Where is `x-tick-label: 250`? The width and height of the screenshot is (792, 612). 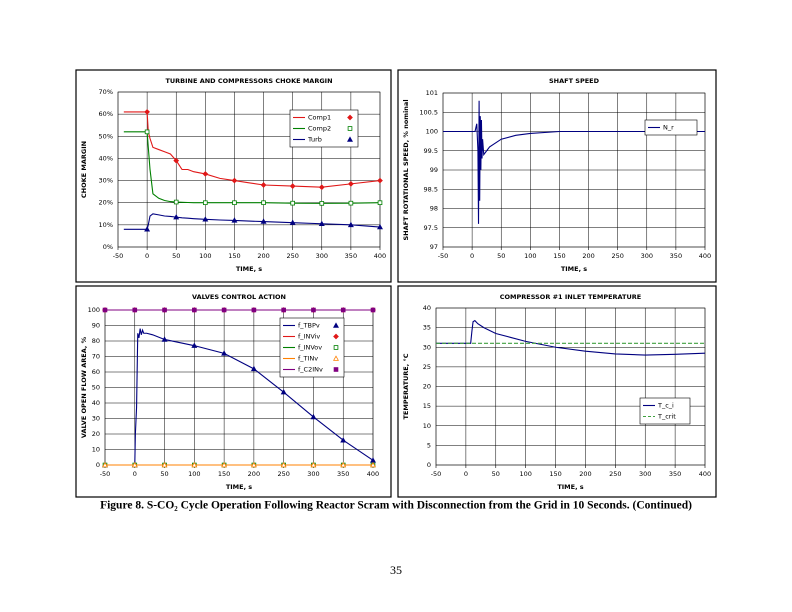
x-tick-label: 250 is located at coordinates (283, 474).